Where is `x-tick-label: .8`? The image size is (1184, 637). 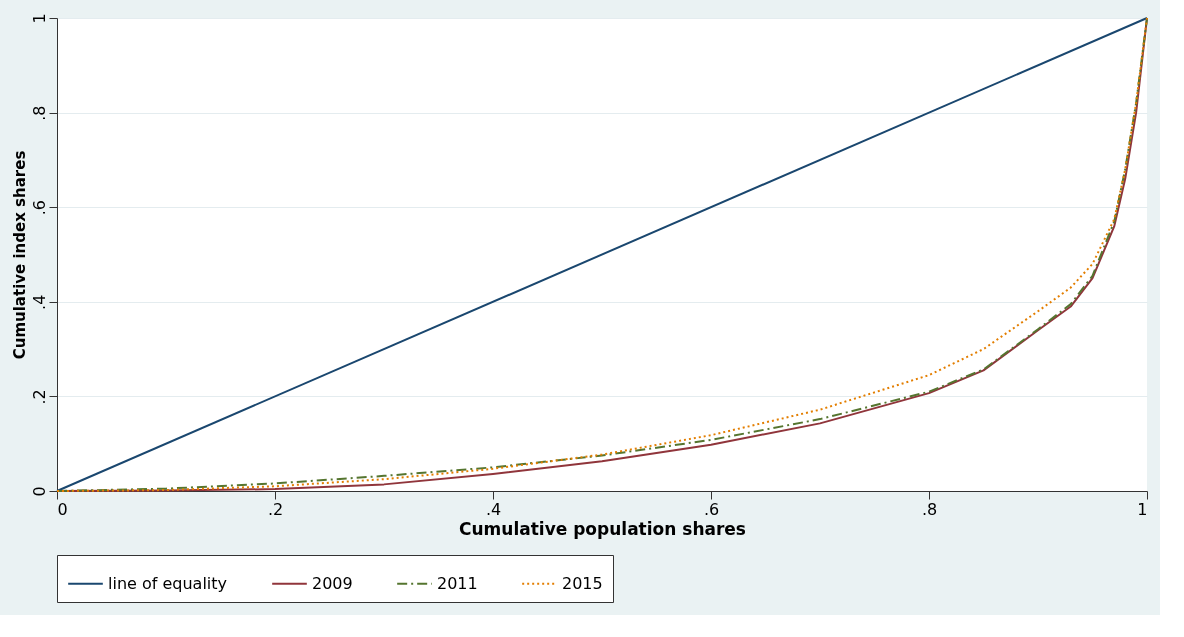
x-tick-label: .8 is located at coordinates (929, 509).